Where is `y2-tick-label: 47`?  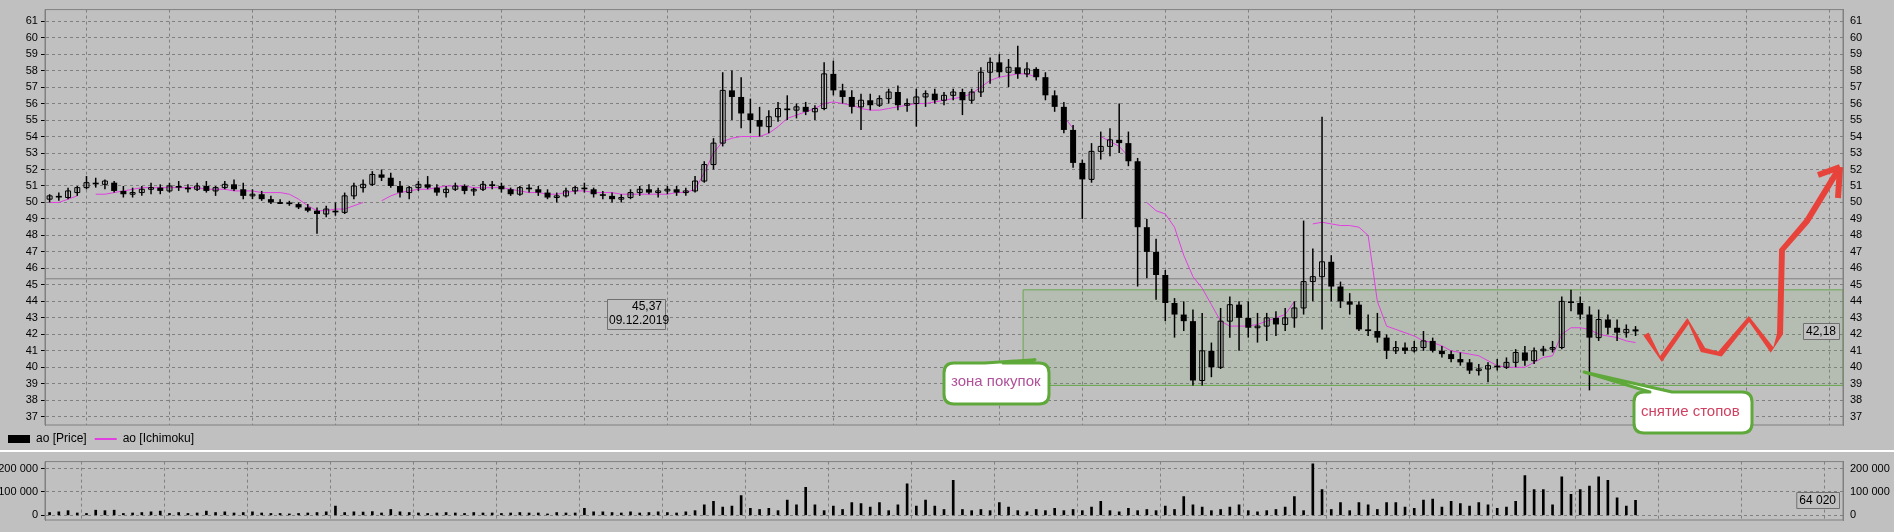
y2-tick-label: 47 is located at coordinates (1856, 250).